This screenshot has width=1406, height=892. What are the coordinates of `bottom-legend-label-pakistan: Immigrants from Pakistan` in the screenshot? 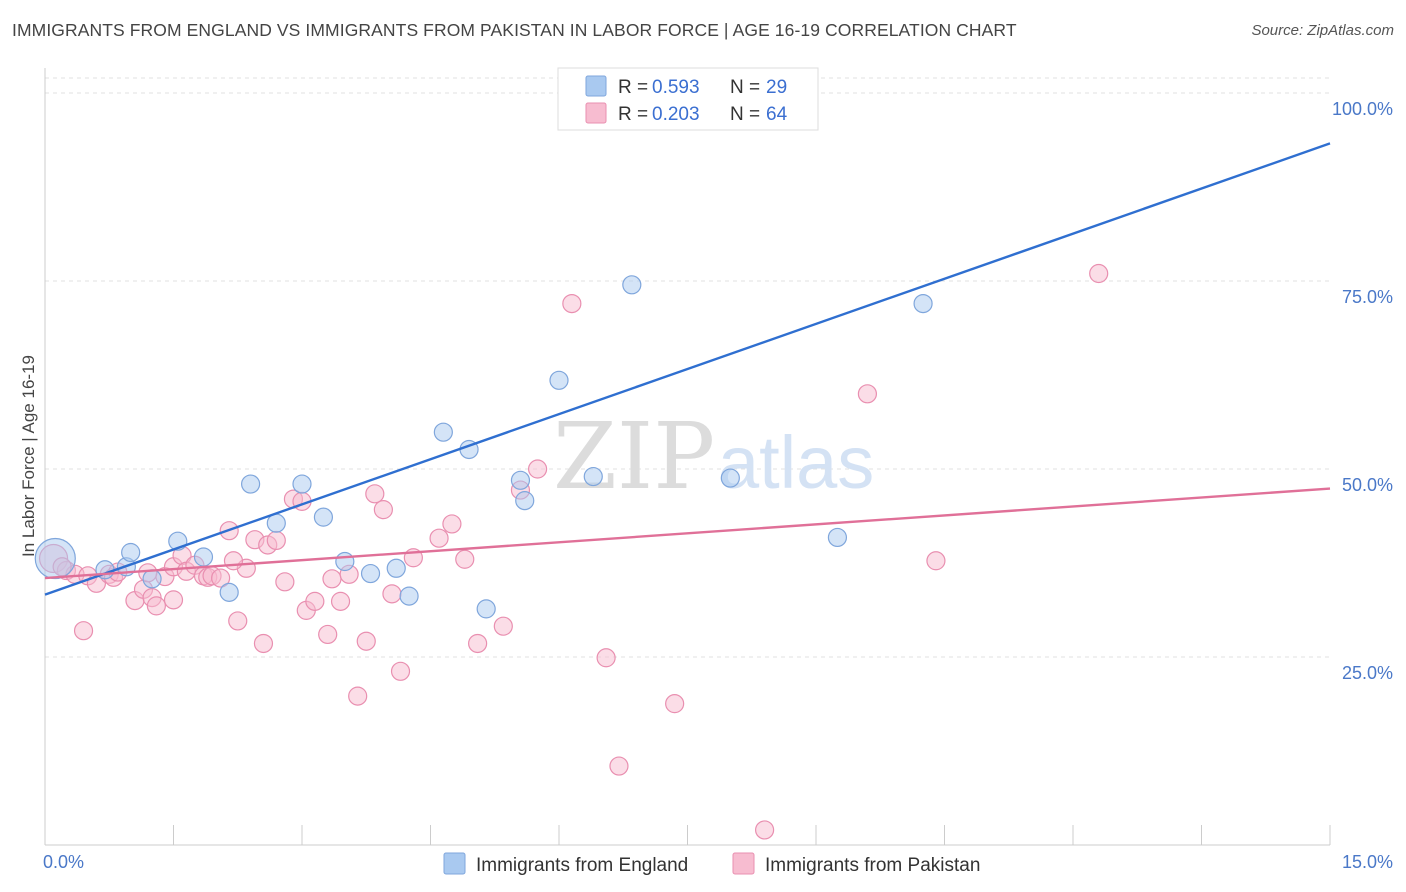 It's located at (872, 865).